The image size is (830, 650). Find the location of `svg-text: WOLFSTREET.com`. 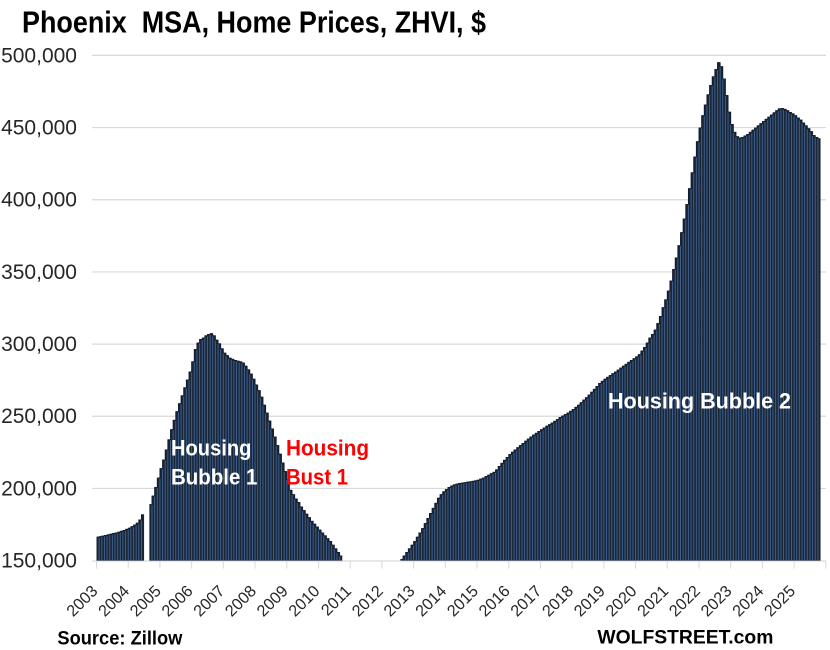

svg-text: WOLFSTREET.com is located at coordinates (685, 638).